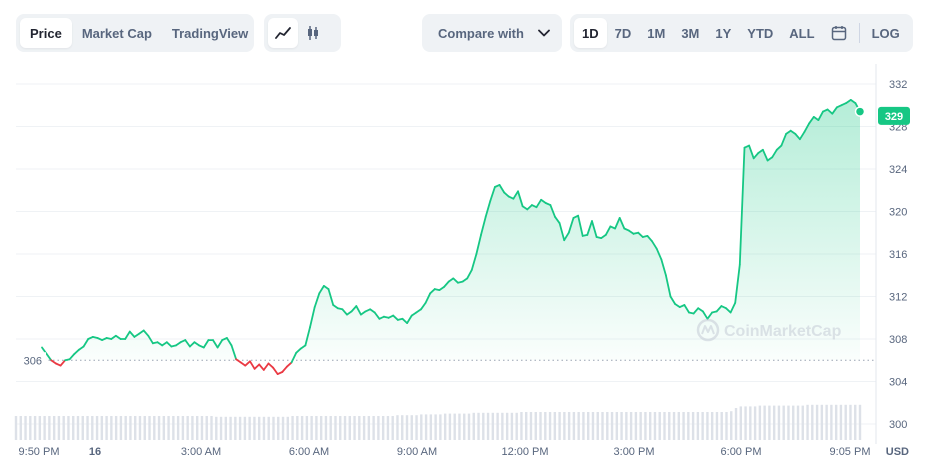 The width and height of the screenshot is (929, 460). What do you see at coordinates (741, 33) in the screenshot?
I see `time-range-tabs: 1D 7D 1M 3M 1Y YTD ALL LOG` at bounding box center [741, 33].